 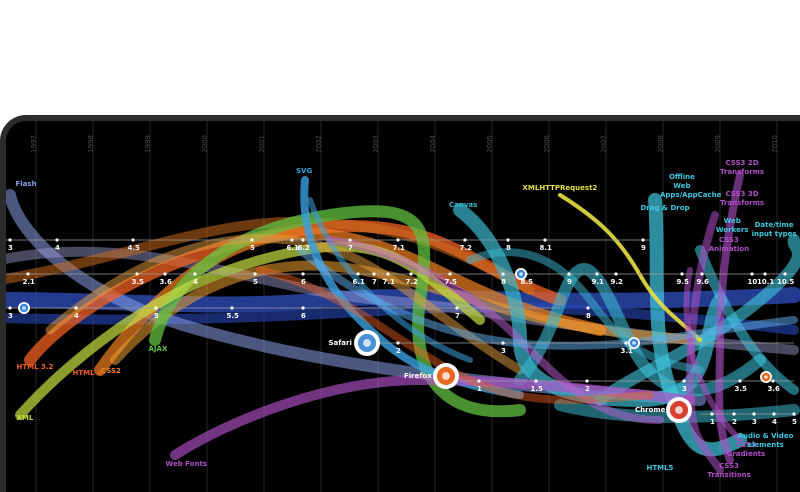 I want to click on version-label: 5.5, so click(x=232, y=315).